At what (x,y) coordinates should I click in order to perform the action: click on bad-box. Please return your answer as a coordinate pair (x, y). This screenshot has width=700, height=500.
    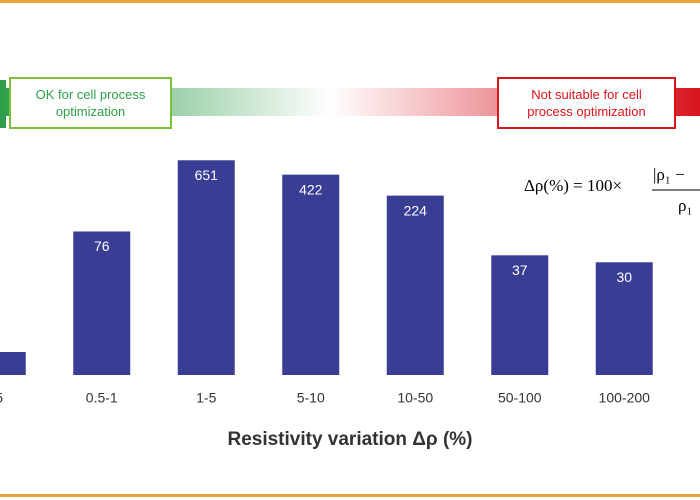
    Looking at the image, I should click on (586, 103).